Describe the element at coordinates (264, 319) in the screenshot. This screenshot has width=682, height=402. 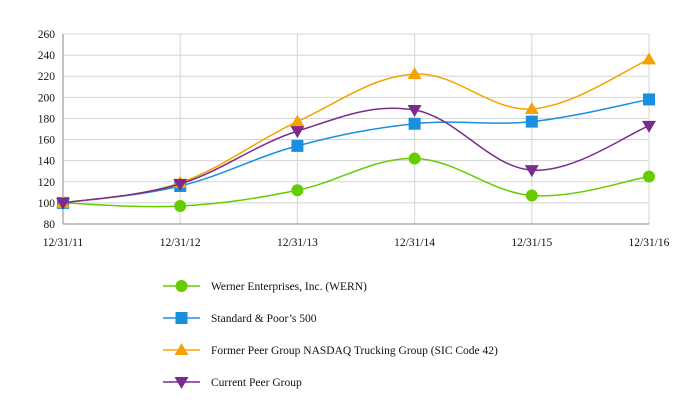
I see `legend-label: Standard & Poor’s 500` at that location.